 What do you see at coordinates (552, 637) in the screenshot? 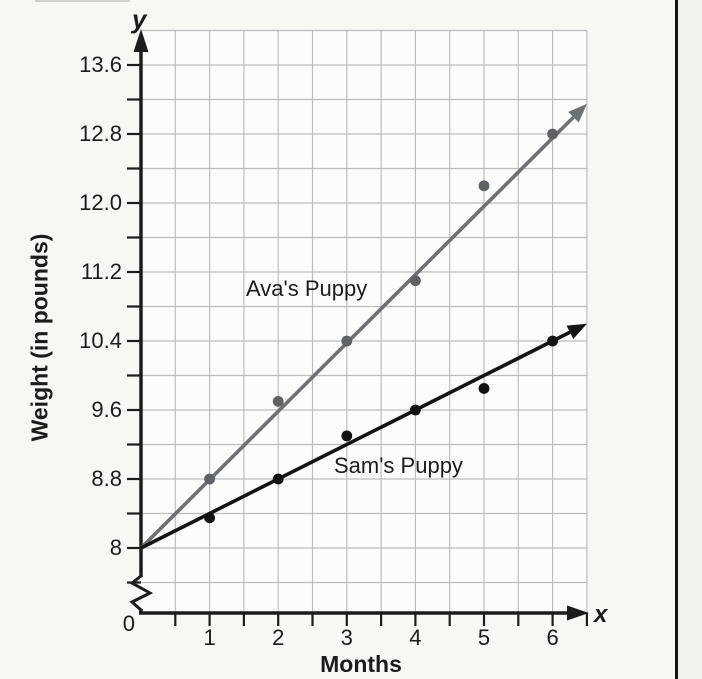
I see `x-tick-label: 6` at bounding box center [552, 637].